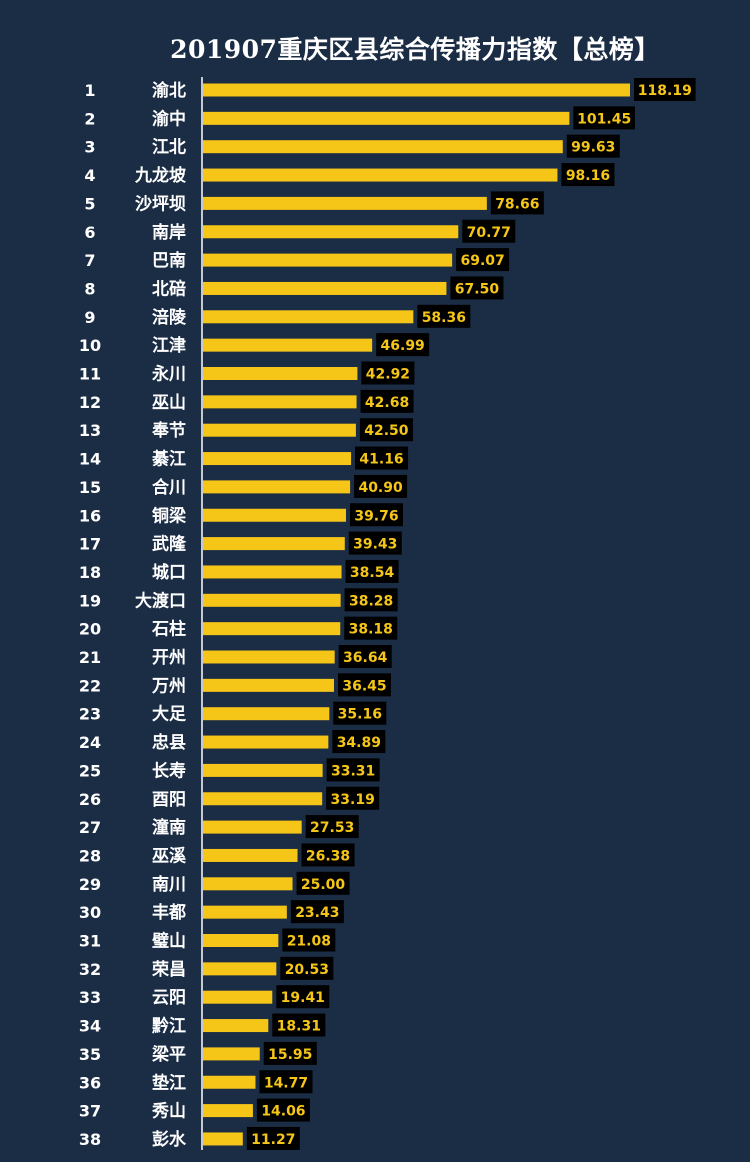  I want to click on rank-label: 7, so click(89, 260).